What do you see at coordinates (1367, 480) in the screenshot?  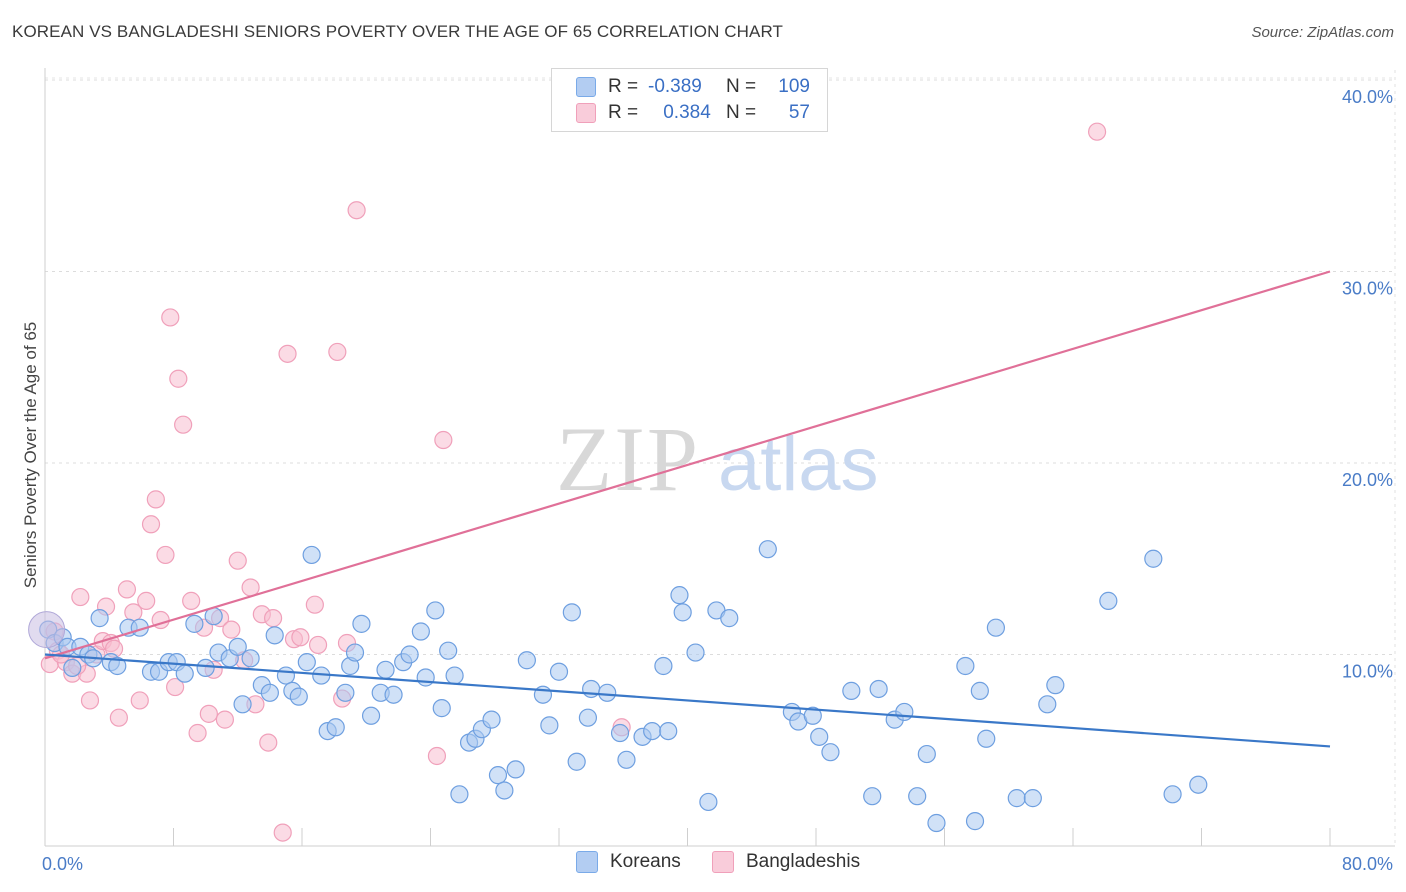 I see `y-tick-label: 20.0%` at bounding box center [1367, 480].